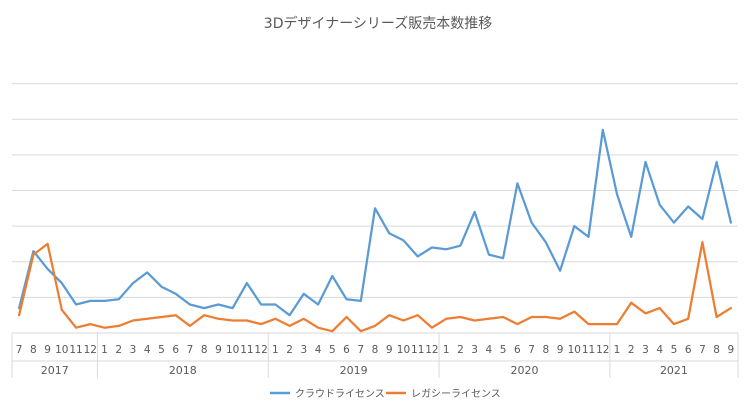 Image resolution: width=750 pixels, height=411 pixels. Describe the element at coordinates (340, 394) in the screenshot. I see `legend-cloud-license-label: クラウドライセンス` at that location.